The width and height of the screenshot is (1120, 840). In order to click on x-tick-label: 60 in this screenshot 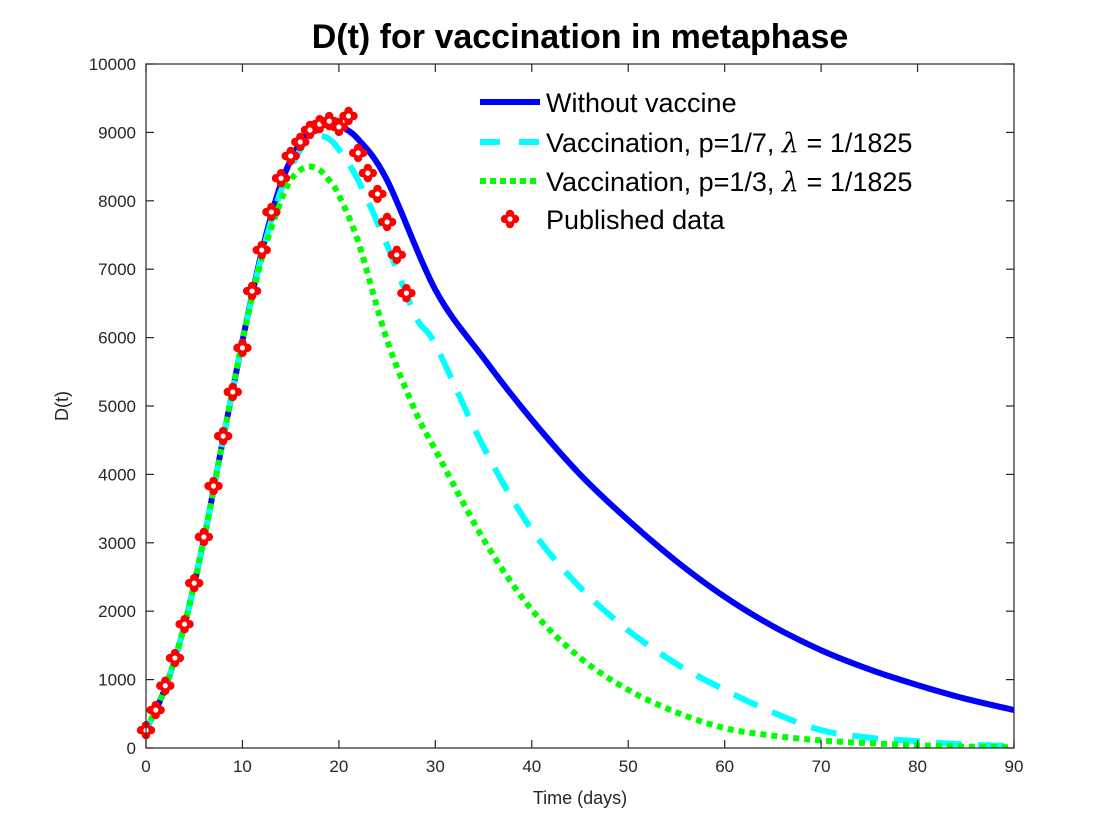, I will do `click(724, 766)`.